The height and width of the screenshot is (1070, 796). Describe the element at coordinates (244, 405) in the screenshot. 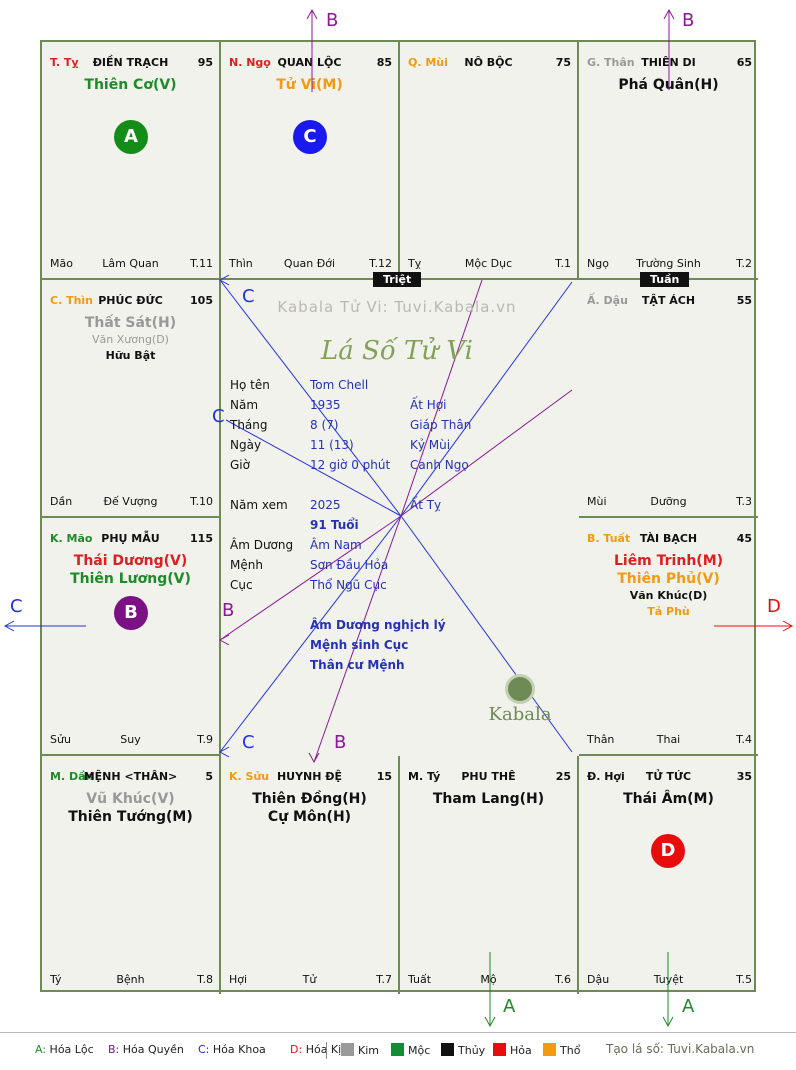

I see `info-label: Năm` at that location.